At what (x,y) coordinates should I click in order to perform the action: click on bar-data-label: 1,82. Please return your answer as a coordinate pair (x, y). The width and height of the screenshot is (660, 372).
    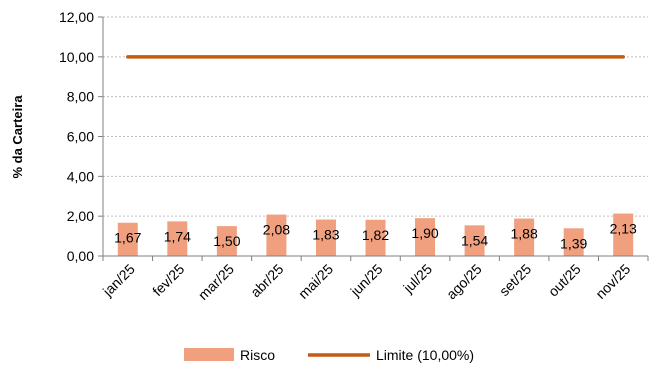
    Looking at the image, I should click on (375, 235).